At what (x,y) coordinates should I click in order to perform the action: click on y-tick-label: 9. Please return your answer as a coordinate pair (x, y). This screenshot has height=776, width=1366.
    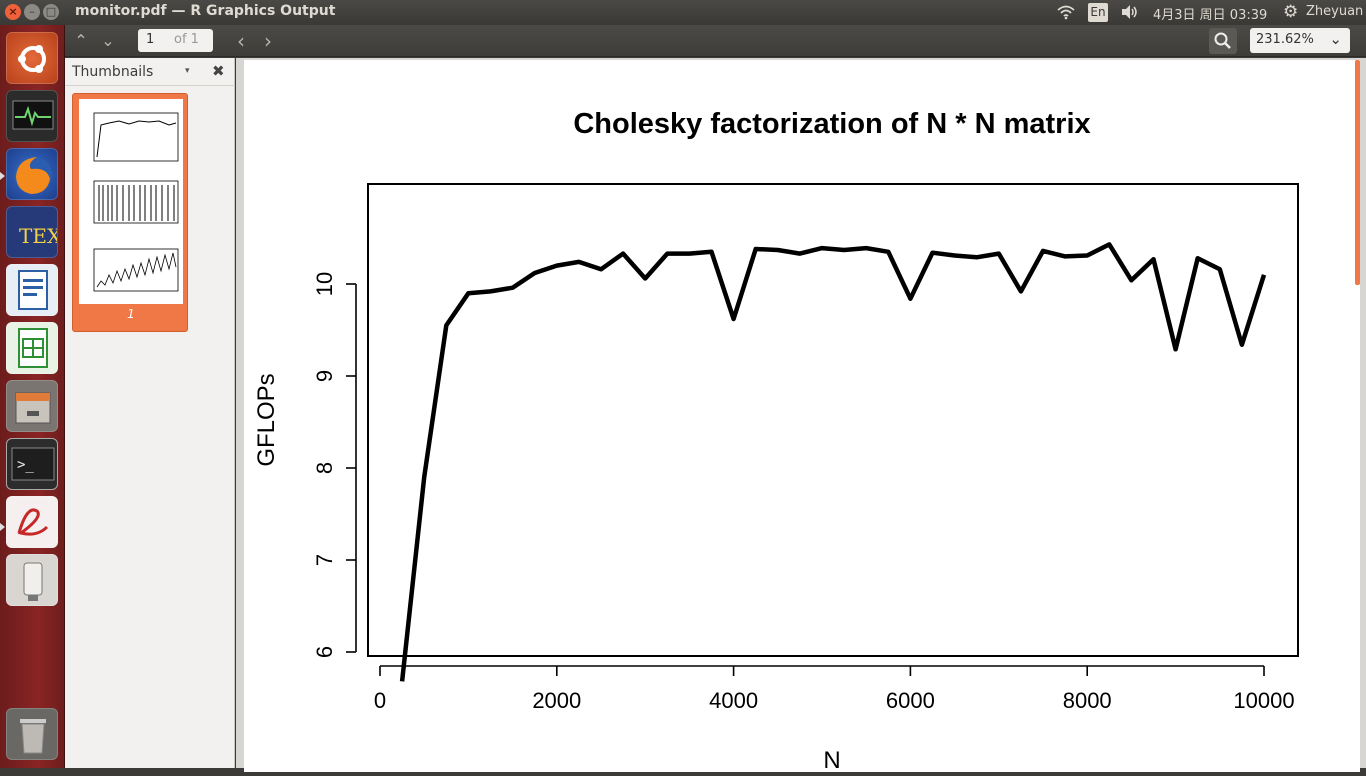
    Looking at the image, I should click on (324, 376).